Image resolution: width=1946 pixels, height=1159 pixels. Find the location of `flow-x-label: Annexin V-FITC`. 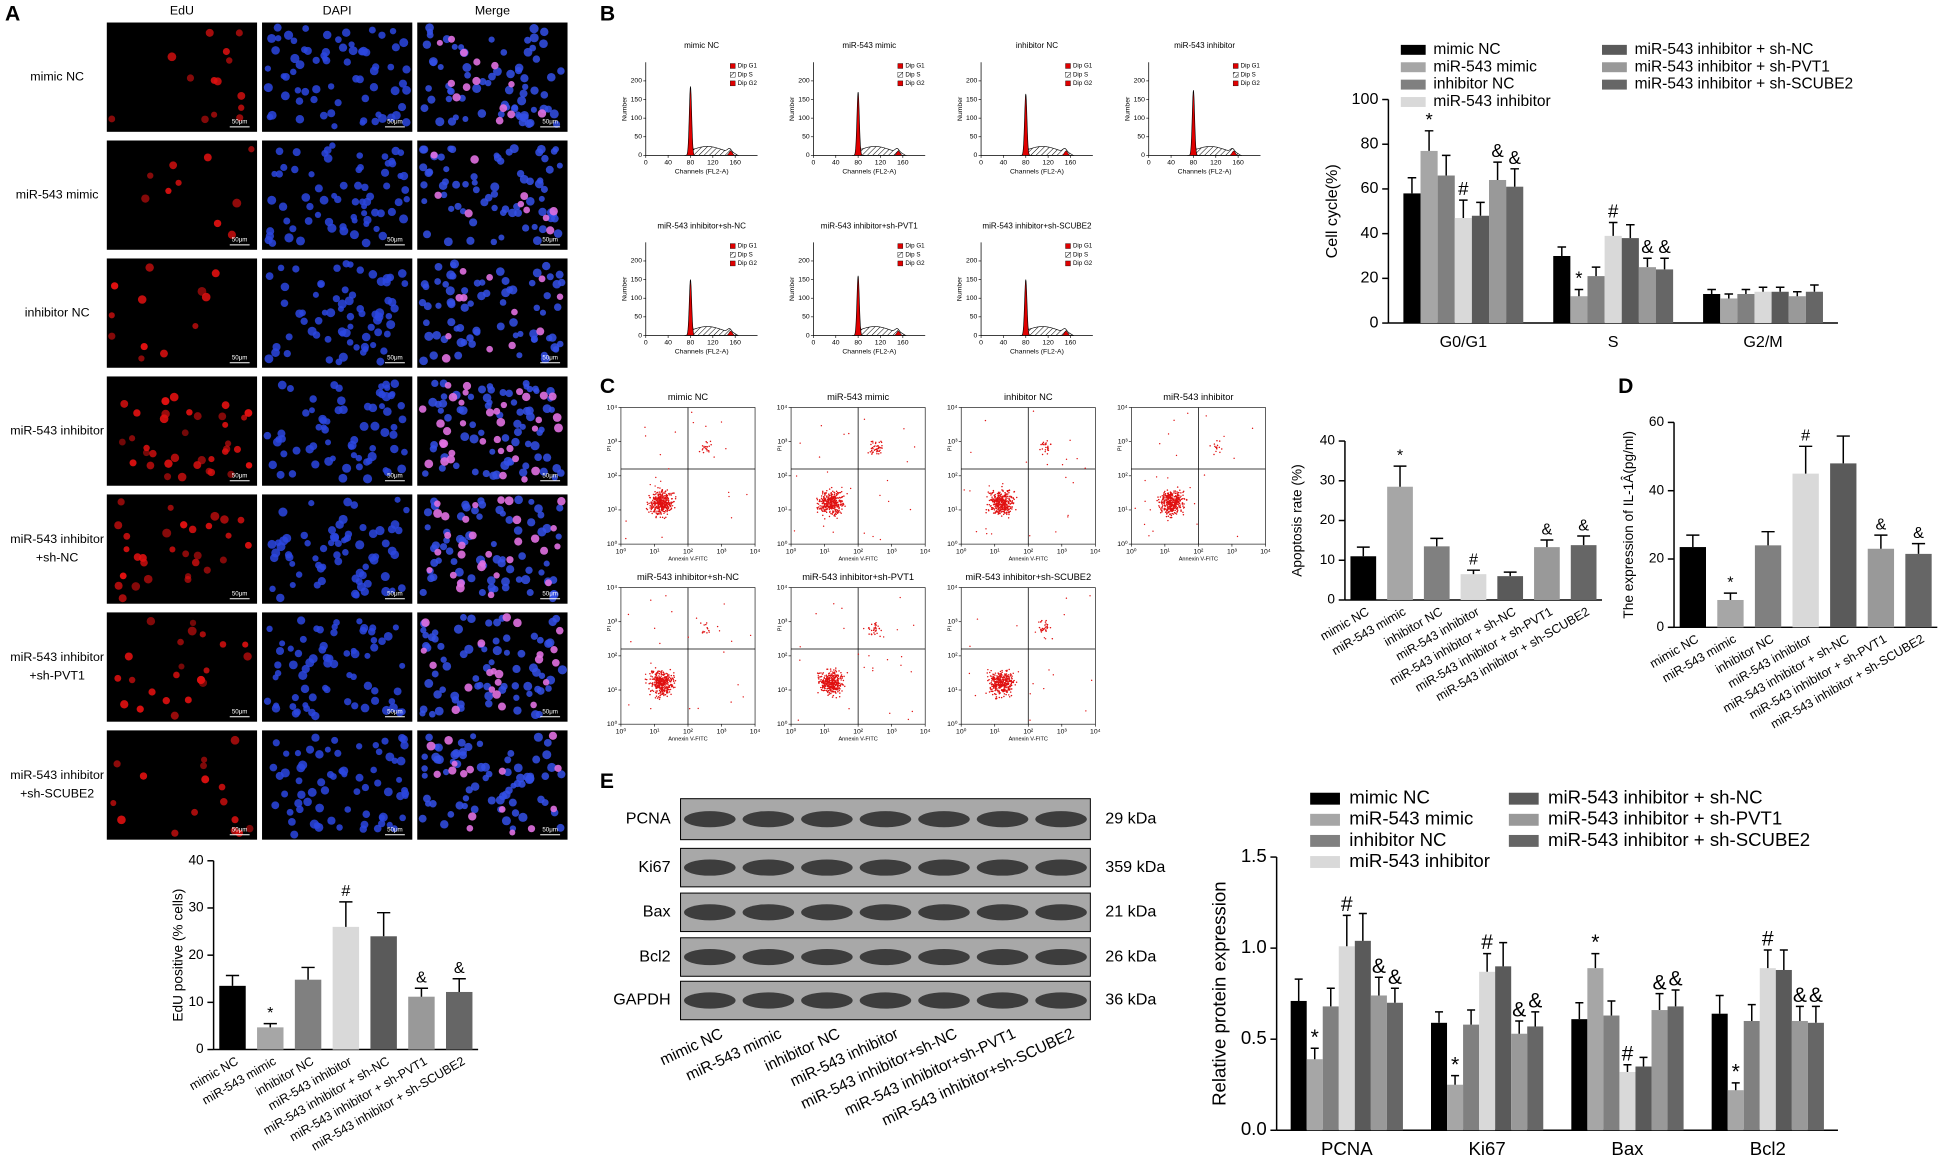

flow-x-label: Annexin V-FITC is located at coordinates (1028, 740).